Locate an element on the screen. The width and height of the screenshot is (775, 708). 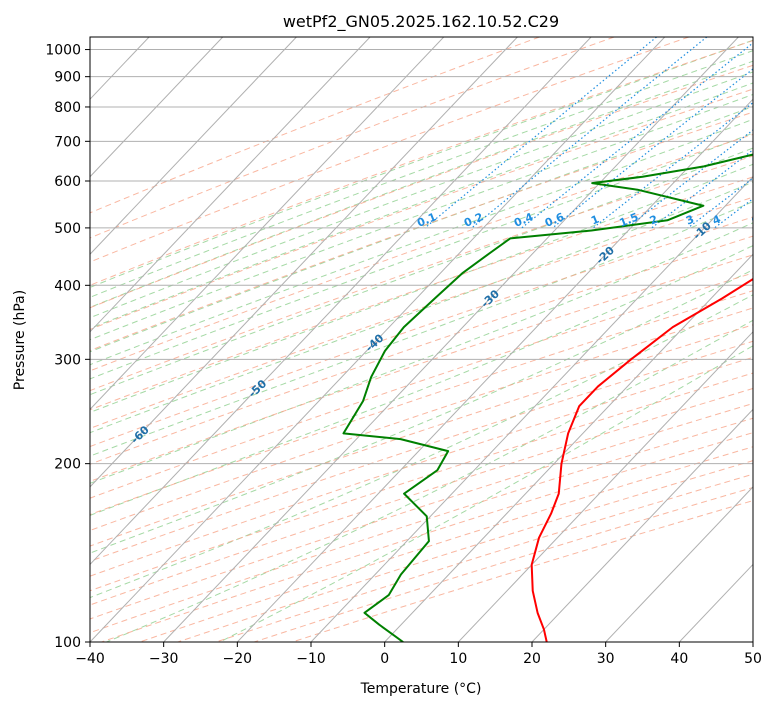
x-tick-label: 20 is located at coordinates (532, 659).